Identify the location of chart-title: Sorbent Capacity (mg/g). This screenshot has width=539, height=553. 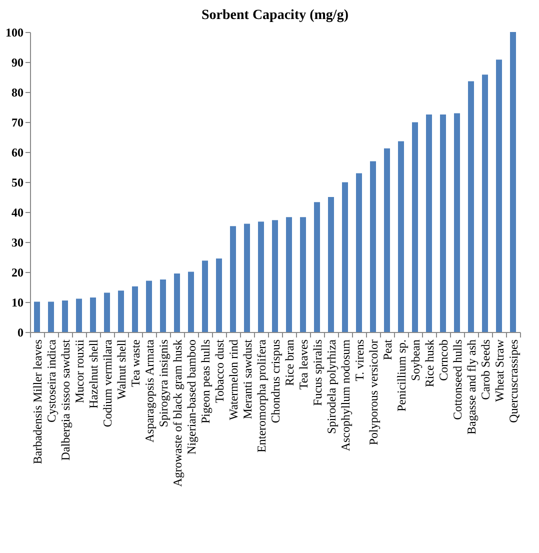
(275, 15).